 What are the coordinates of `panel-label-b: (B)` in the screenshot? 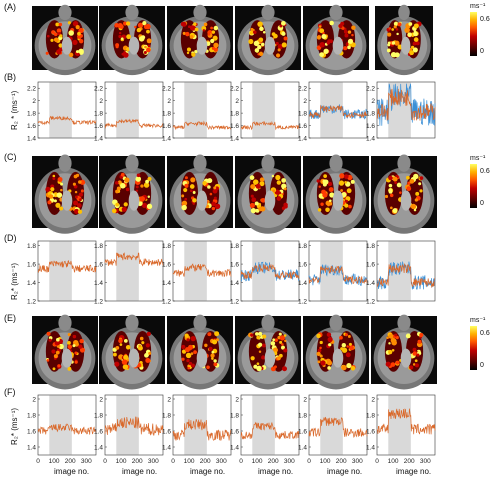 It's located at (10, 77).